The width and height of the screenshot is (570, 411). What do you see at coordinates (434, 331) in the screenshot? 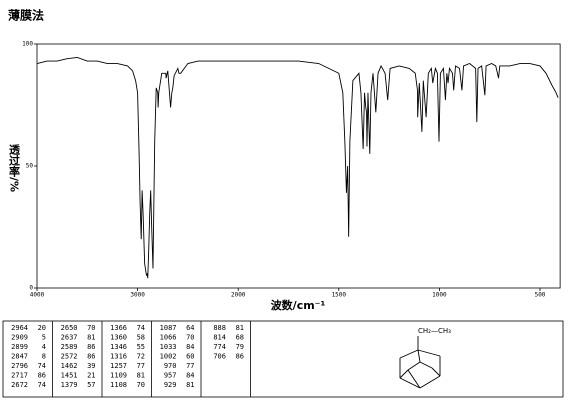
I see `structure-label: CH₂—CH₃` at bounding box center [434, 331].